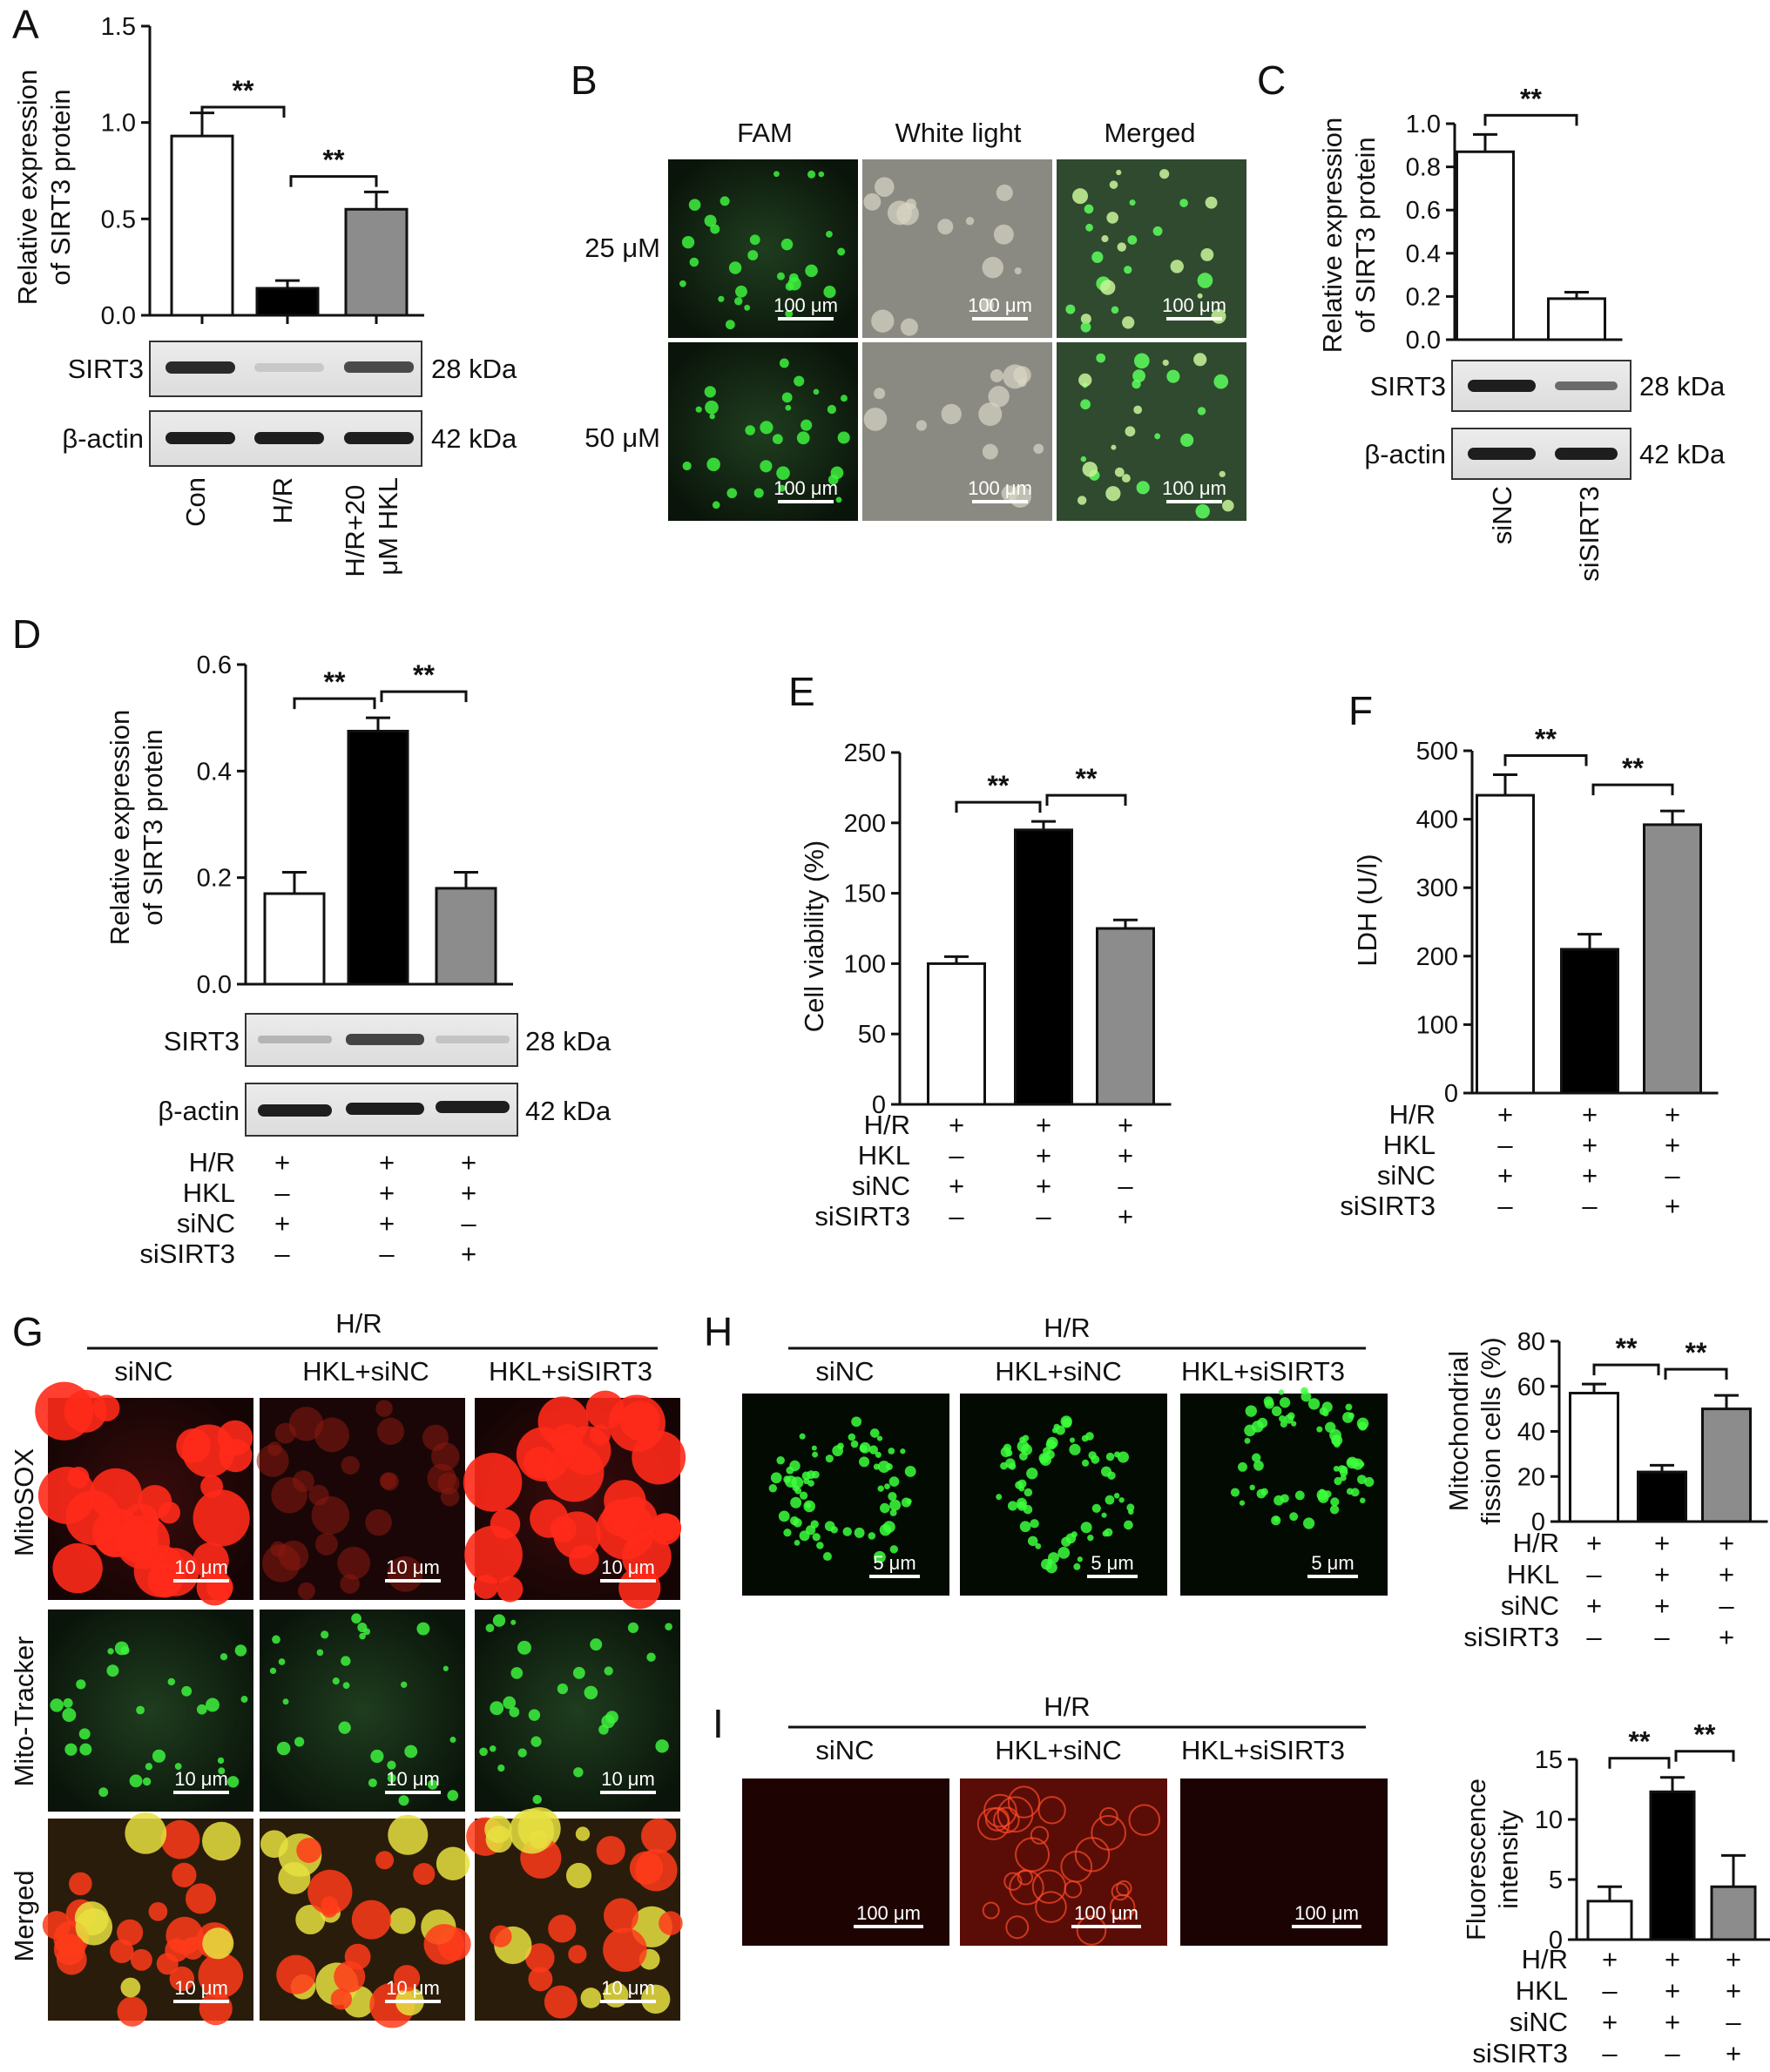 Image resolution: width=1770 pixels, height=2072 pixels. Describe the element at coordinates (118, 124) in the screenshot. I see `chart-a-ytick-label-2: 1.0` at that location.